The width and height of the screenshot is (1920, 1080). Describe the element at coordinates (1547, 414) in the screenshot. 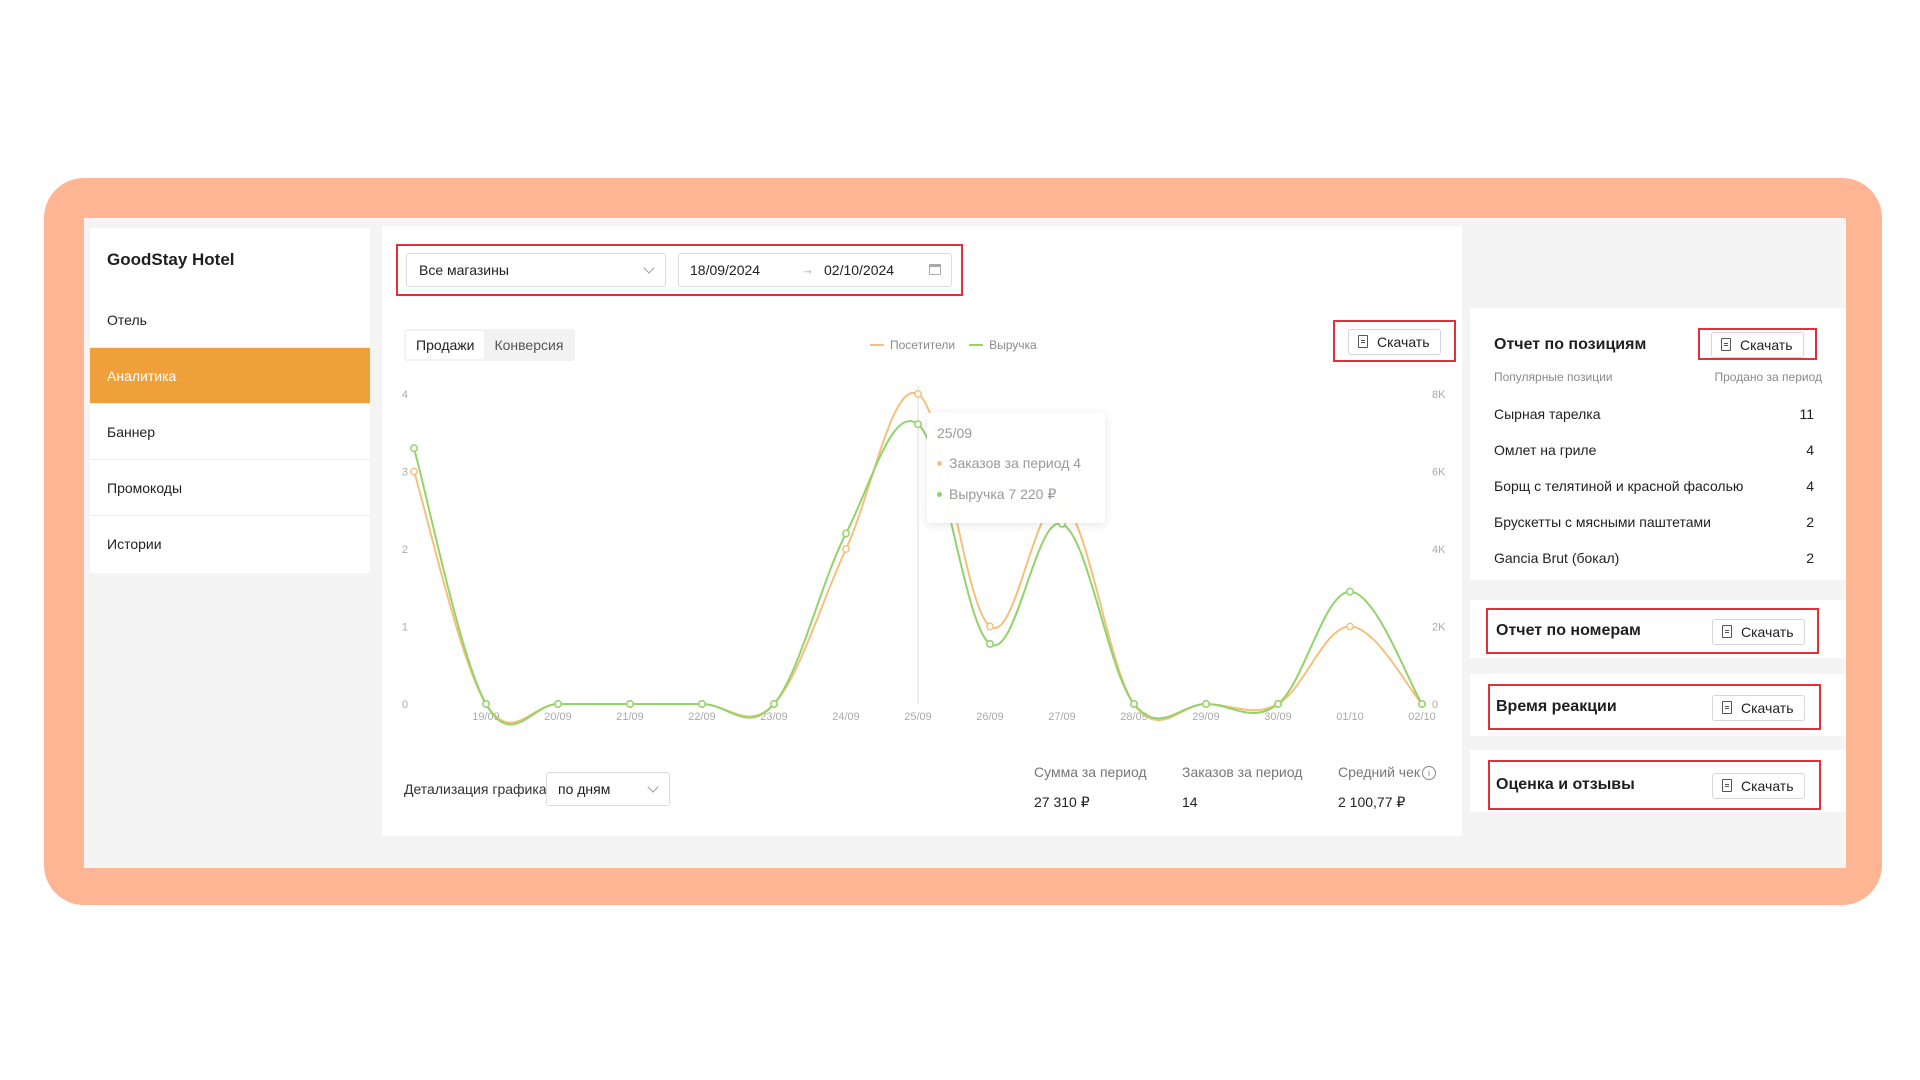

I see `position-name: Сырная тарелка` at that location.